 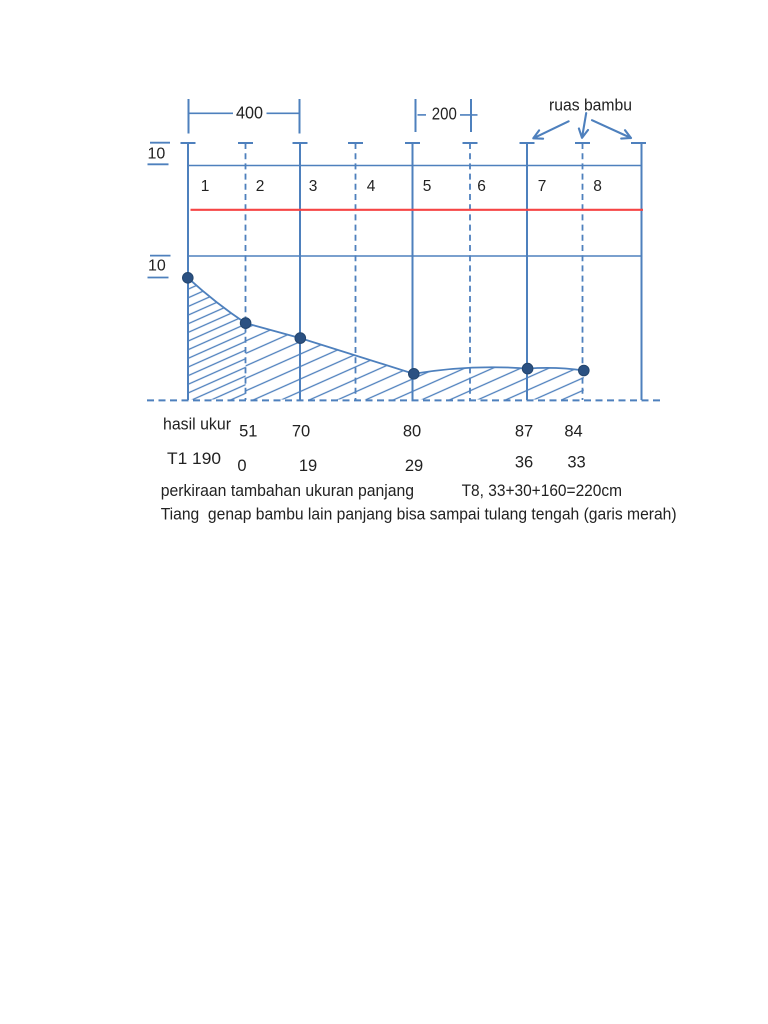 What do you see at coordinates (371, 186) in the screenshot?
I see `svg-text: 4` at bounding box center [371, 186].